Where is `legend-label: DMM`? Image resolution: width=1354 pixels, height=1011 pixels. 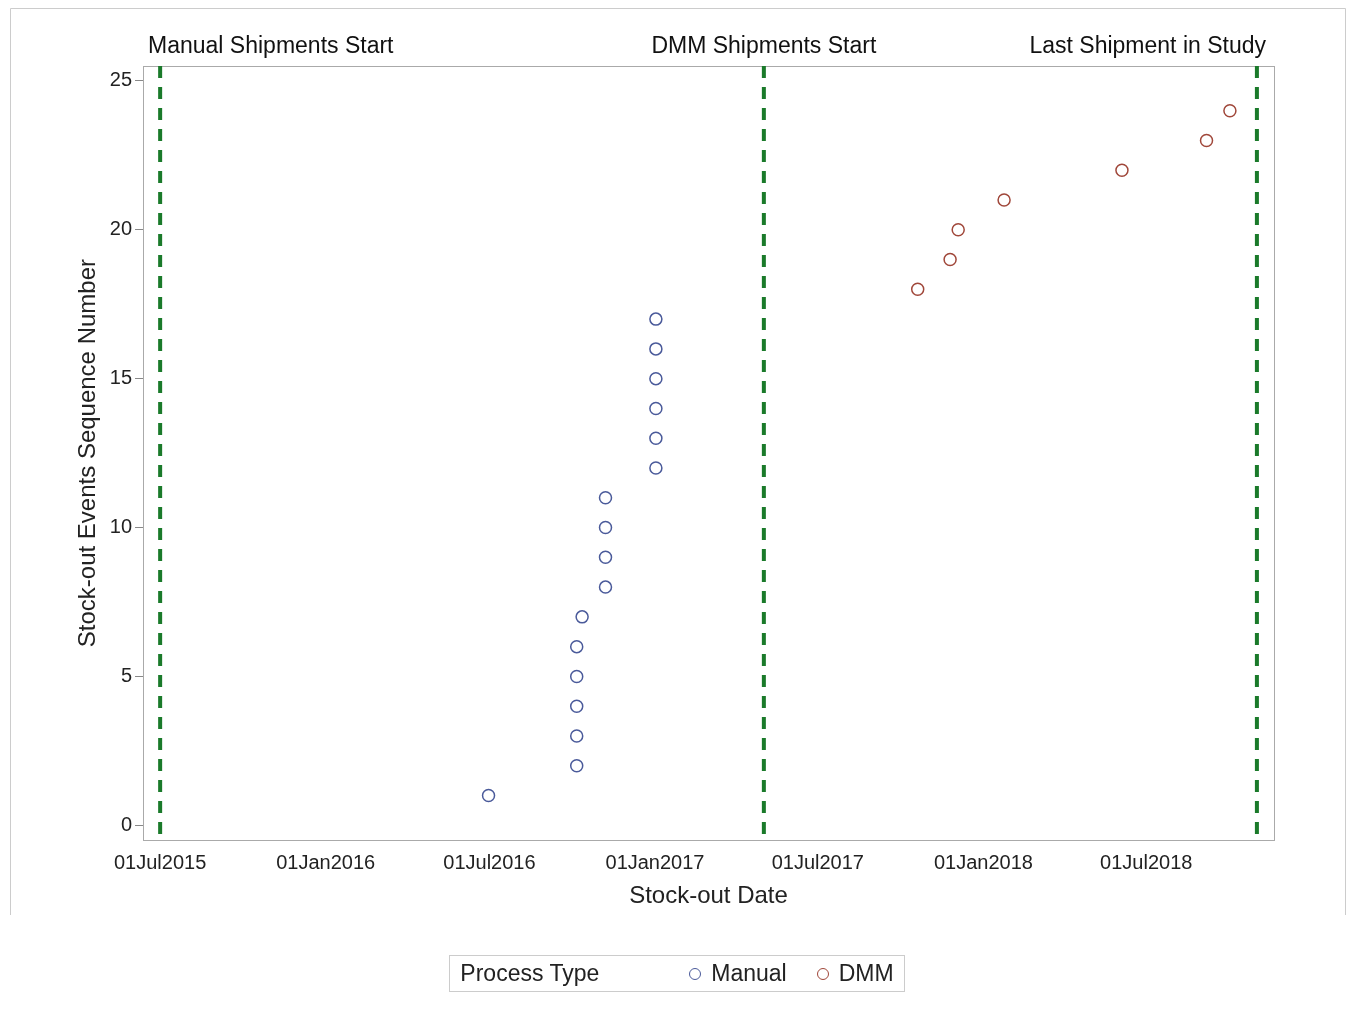
legend-label: DMM is located at coordinates (866, 973).